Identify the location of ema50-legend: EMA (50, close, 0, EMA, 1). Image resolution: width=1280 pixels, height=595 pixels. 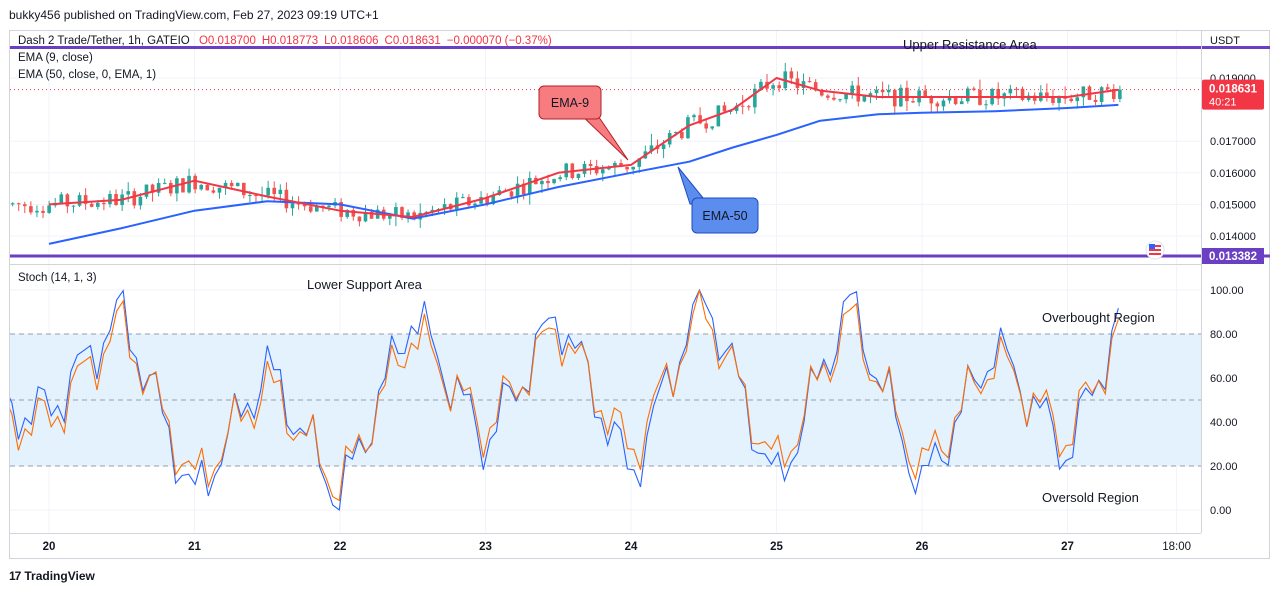
(87, 75).